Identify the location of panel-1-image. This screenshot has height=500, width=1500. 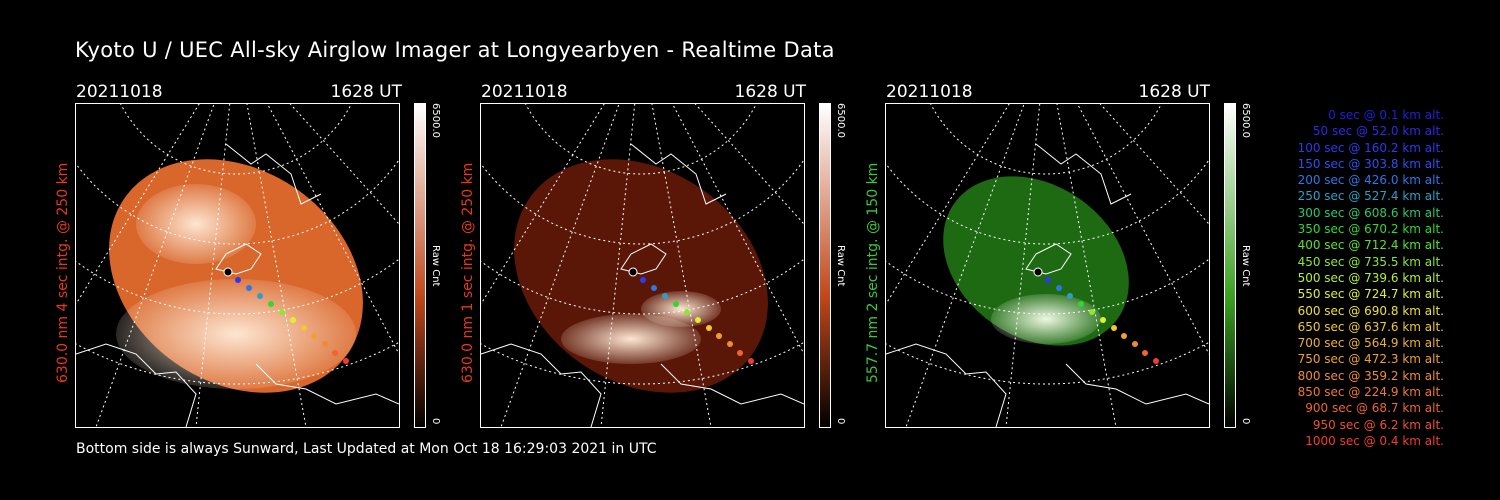
(237, 265).